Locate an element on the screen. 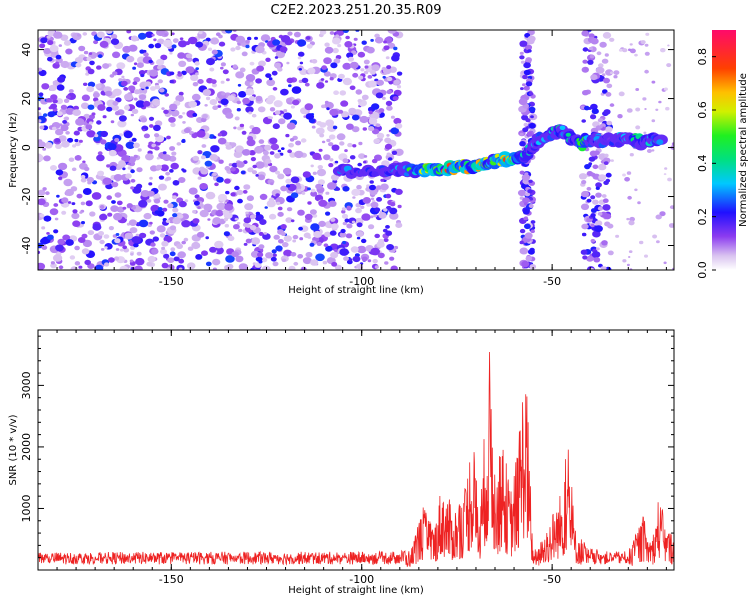 The width and height of the screenshot is (750, 600). y-tick-label: 1000 is located at coordinates (26, 509).